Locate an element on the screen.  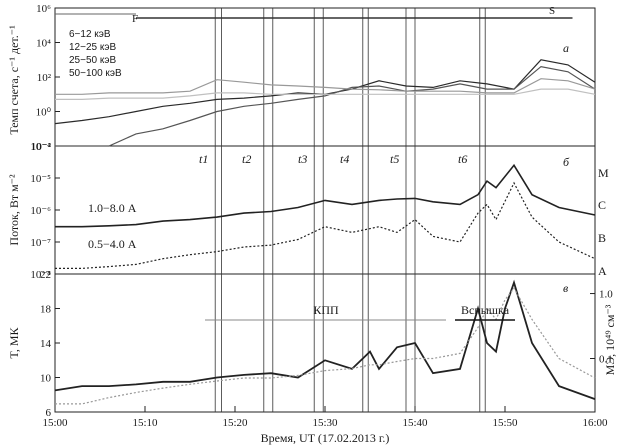
time-marker-labels: t1 t2 t3 t4 t5 t6 is located at coordinates (333, 159).